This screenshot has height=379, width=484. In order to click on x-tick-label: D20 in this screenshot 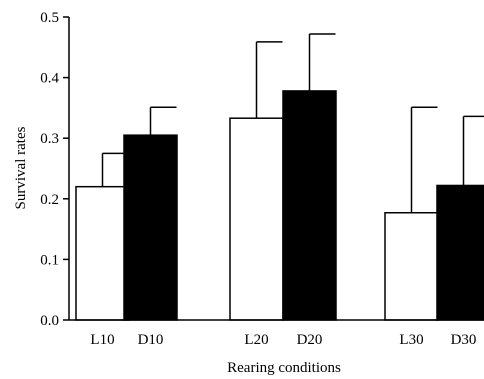, I will do `click(310, 340)`.